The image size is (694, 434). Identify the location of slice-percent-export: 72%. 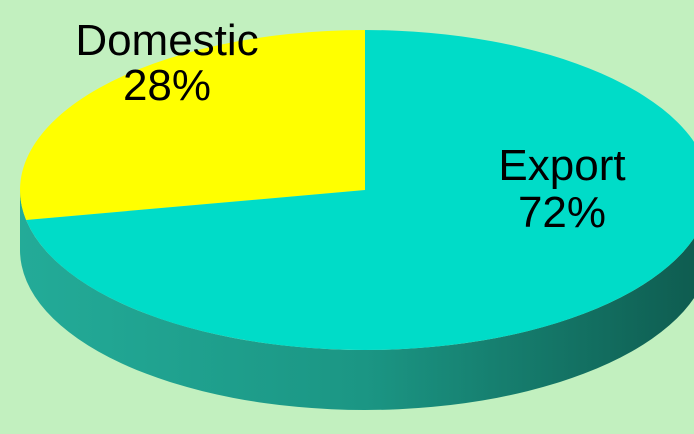
(562, 212).